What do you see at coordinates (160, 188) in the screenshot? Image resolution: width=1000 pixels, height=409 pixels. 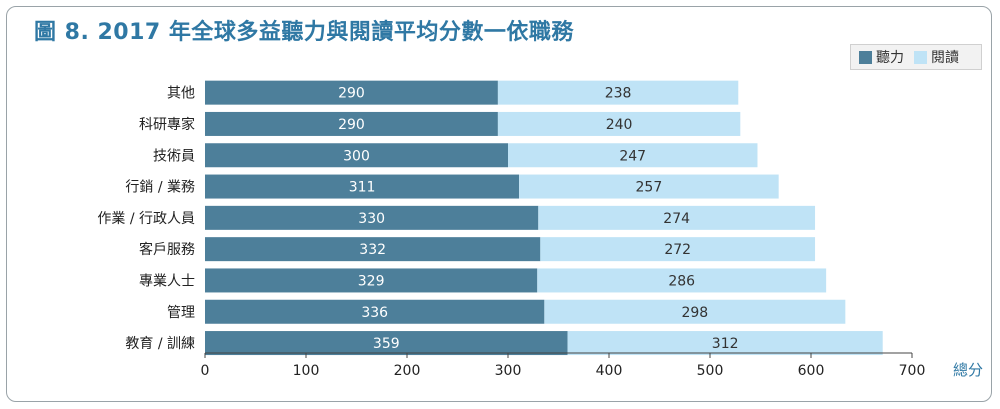 I see `category-label: 行銷 / 業務` at bounding box center [160, 188].